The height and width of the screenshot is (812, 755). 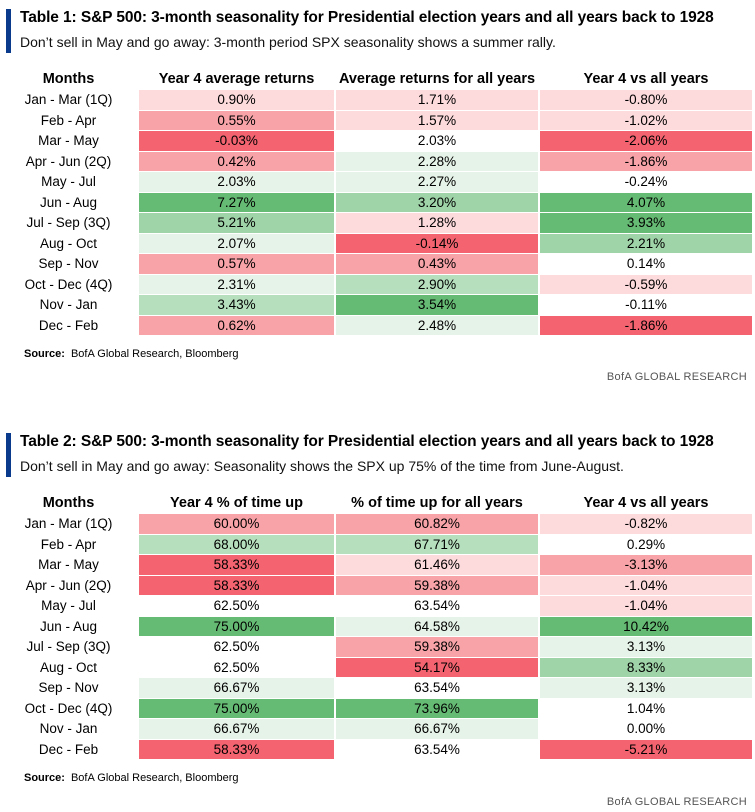 What do you see at coordinates (646, 749) in the screenshot?
I see `value-cell-col3: -5.21%` at bounding box center [646, 749].